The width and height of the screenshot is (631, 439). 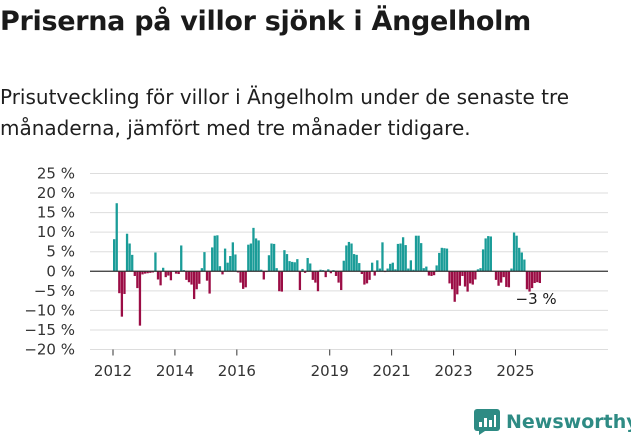 What do you see at coordinates (330, 371) in the screenshot?
I see `x-tick-label: 2019` at bounding box center [330, 371].